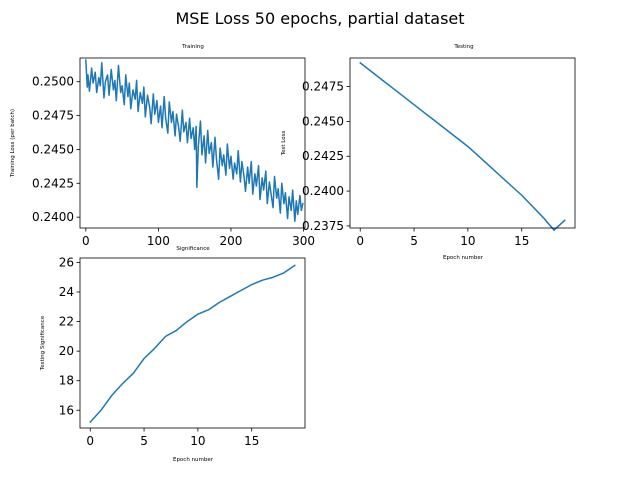 This screenshot has height=480, width=640. I want to click on y-tick-label: 16, so click(66, 410).